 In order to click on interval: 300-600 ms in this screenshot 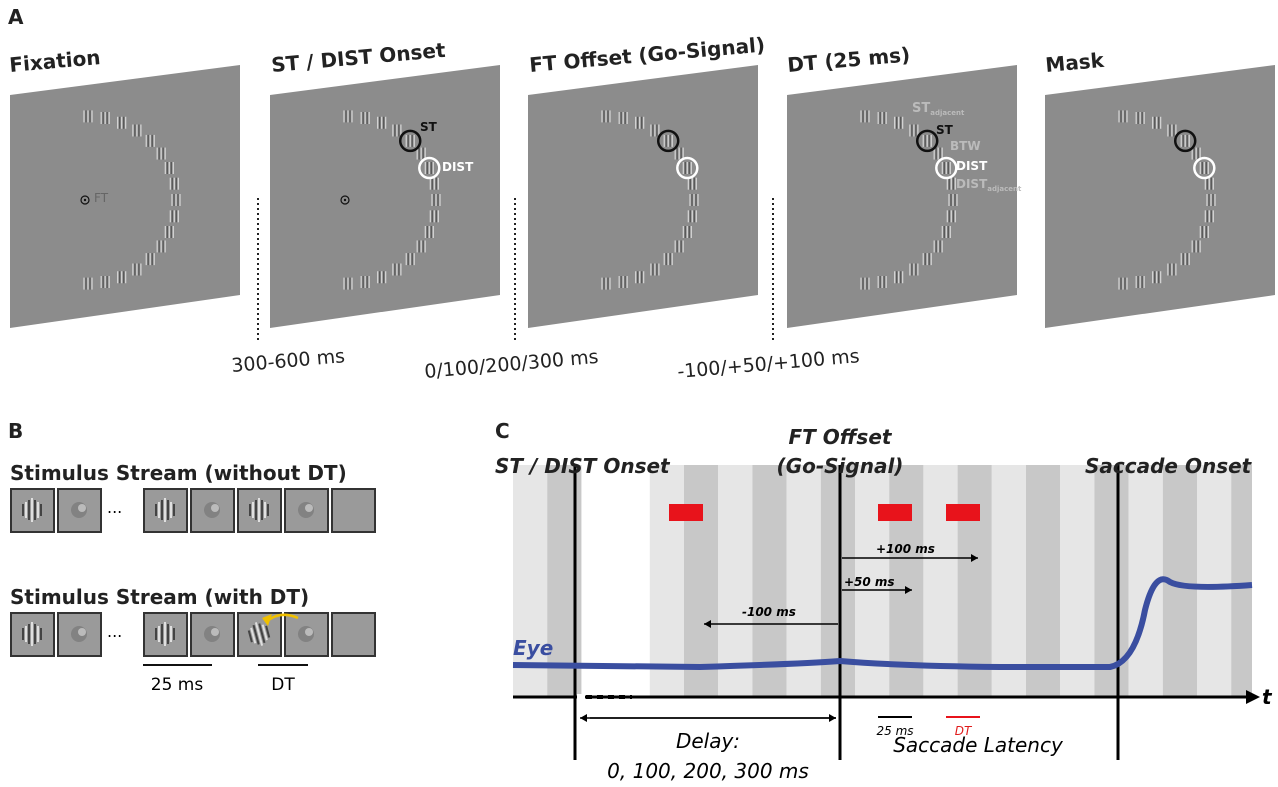, I will do `click(288, 361)`.